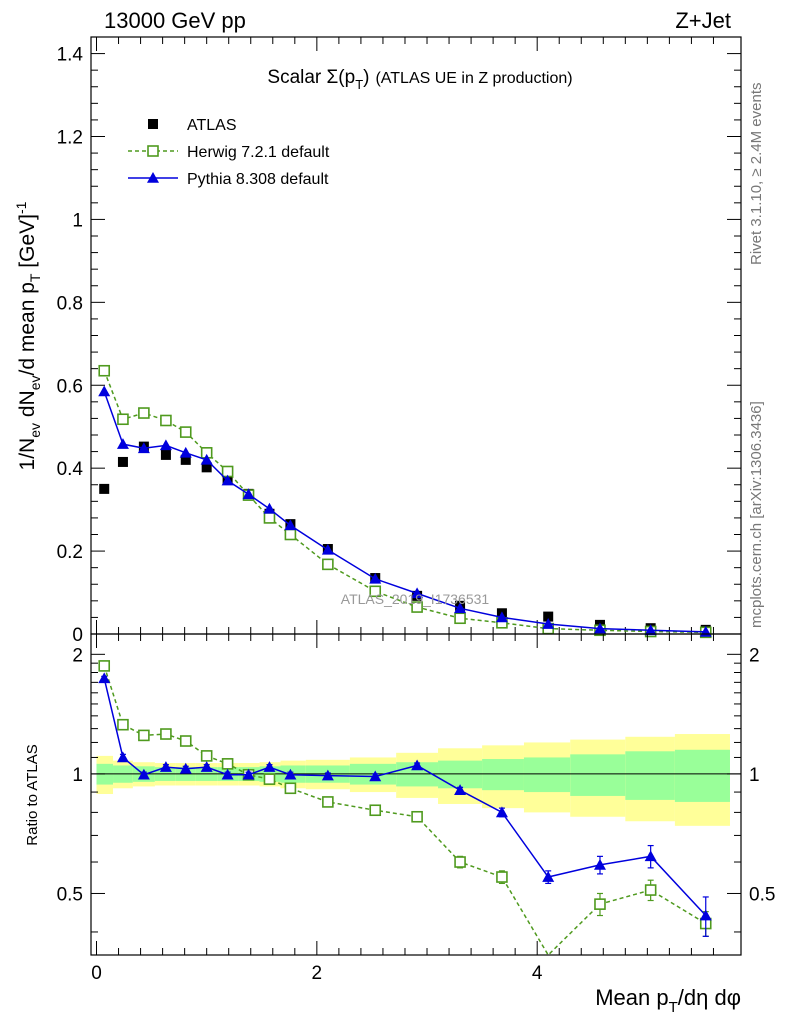 This screenshot has height=1024, width=786. What do you see at coordinates (631, 997) in the screenshot?
I see `xlabel-a: Mean p` at bounding box center [631, 997].